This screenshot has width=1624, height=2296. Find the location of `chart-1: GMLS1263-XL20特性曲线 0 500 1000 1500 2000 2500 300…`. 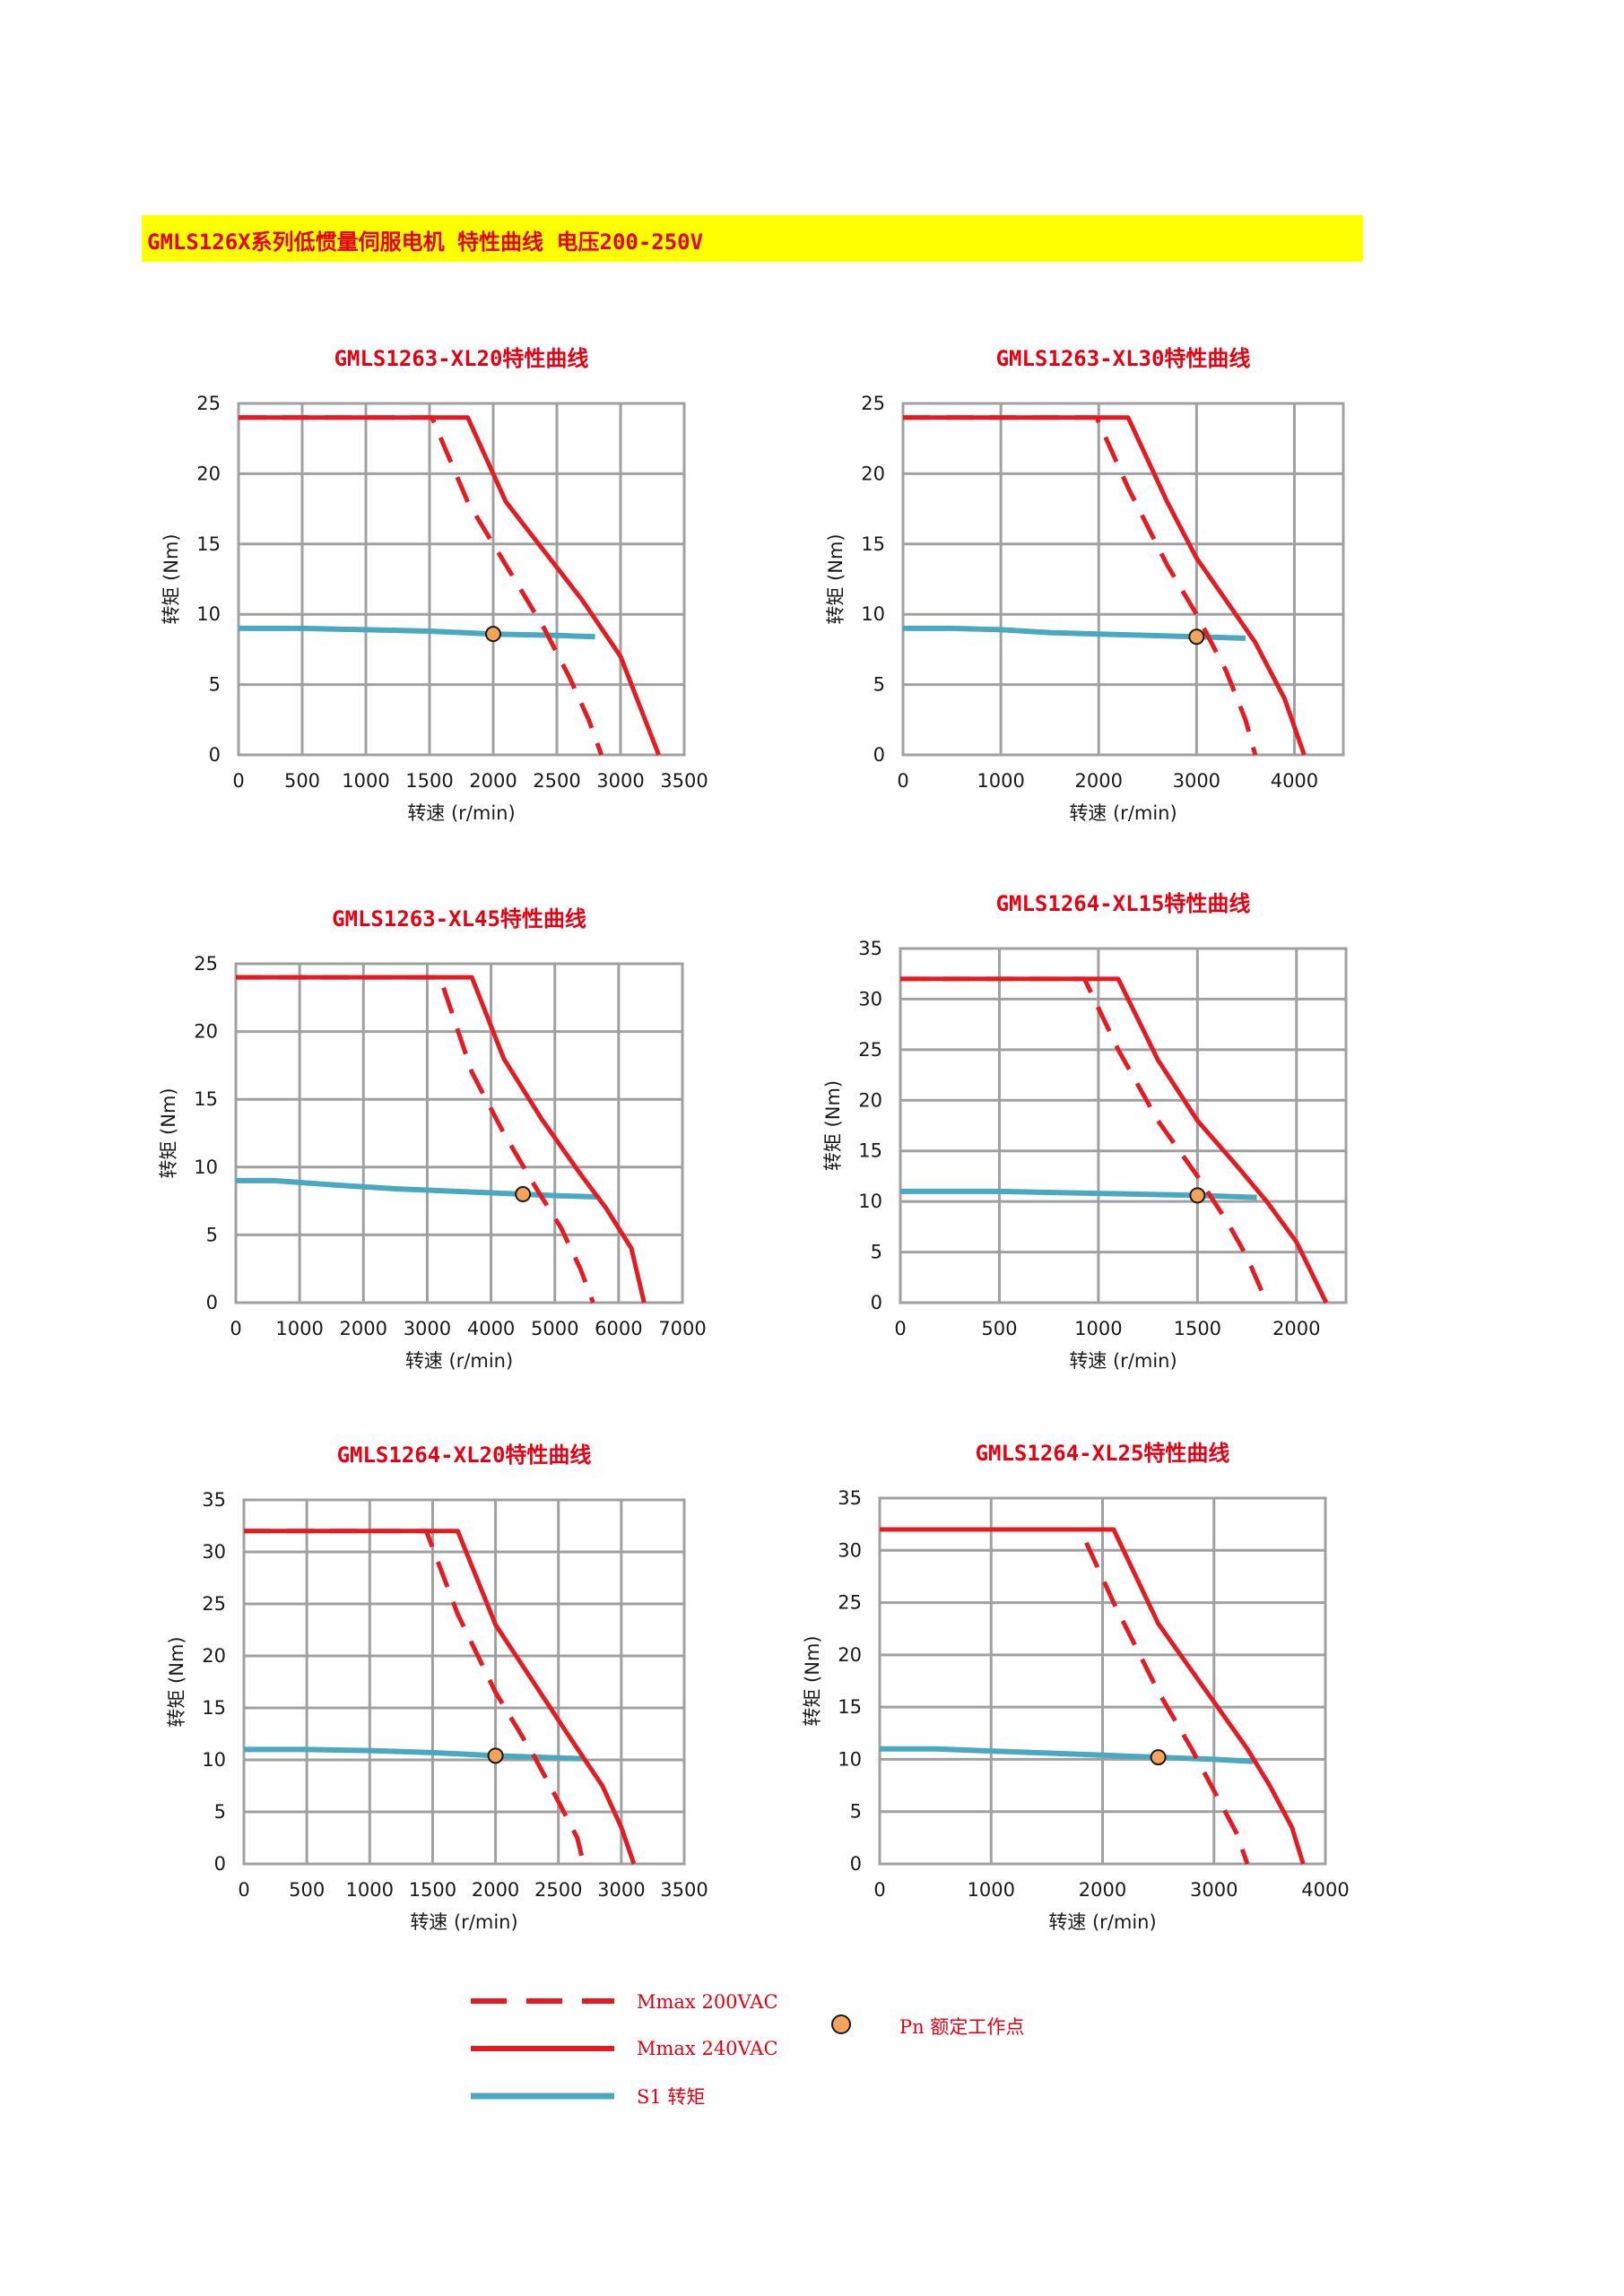

chart-1: GMLS1263-XL20特性曲线 0 500 1000 1500 2000 2500 300… is located at coordinates (434, 585).